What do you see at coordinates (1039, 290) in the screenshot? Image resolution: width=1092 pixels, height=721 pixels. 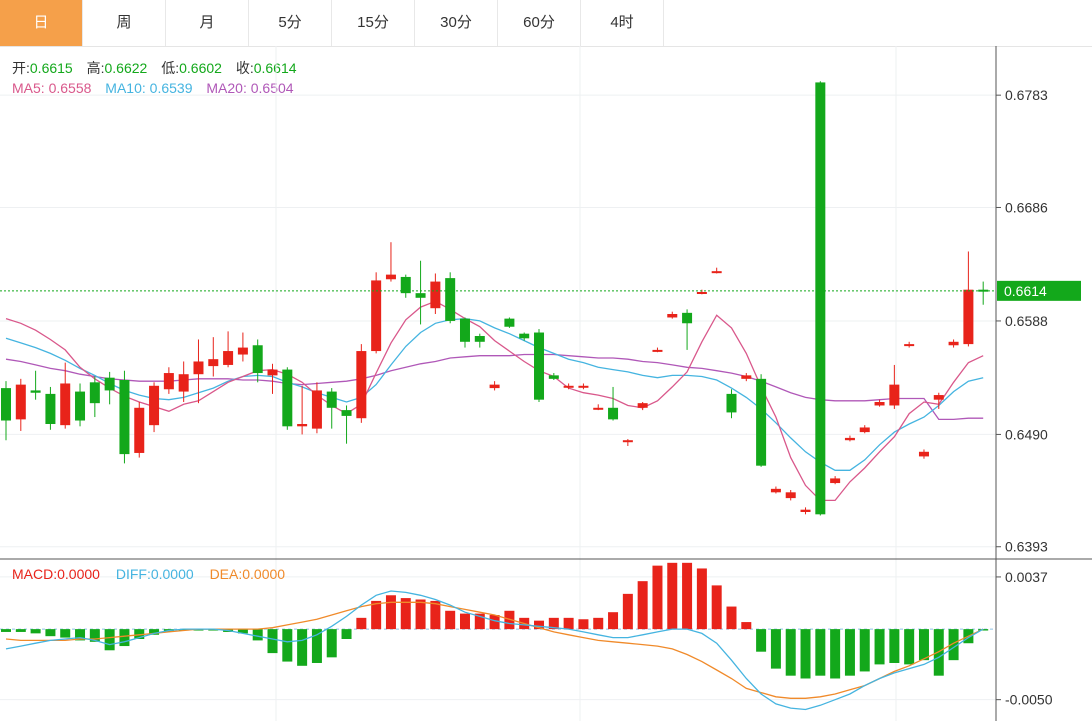 I see `last-price-tag` at bounding box center [1039, 290].